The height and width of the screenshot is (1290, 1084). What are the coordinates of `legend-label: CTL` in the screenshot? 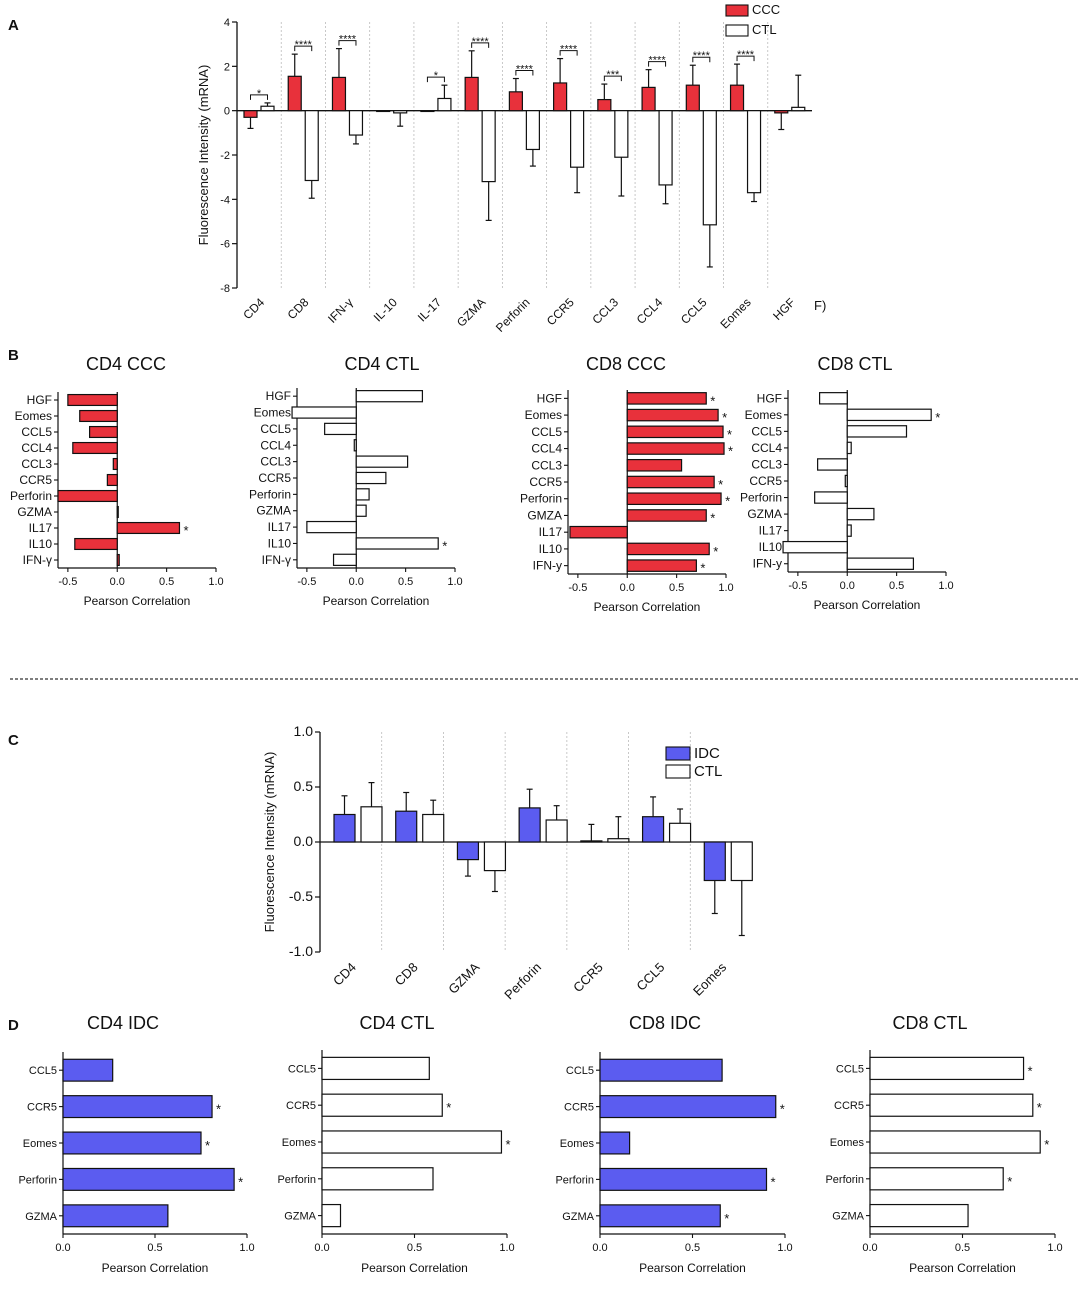 It's located at (708, 771).